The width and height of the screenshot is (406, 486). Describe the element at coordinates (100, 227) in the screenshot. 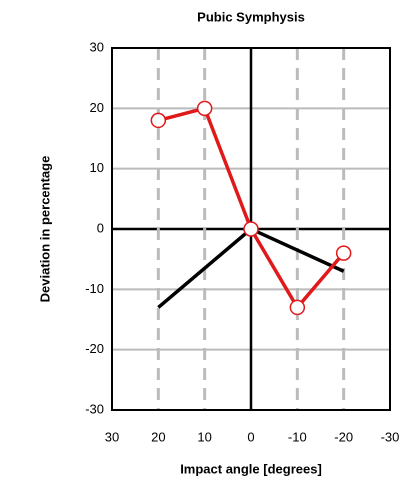

I see `y-tick-label: 0` at that location.